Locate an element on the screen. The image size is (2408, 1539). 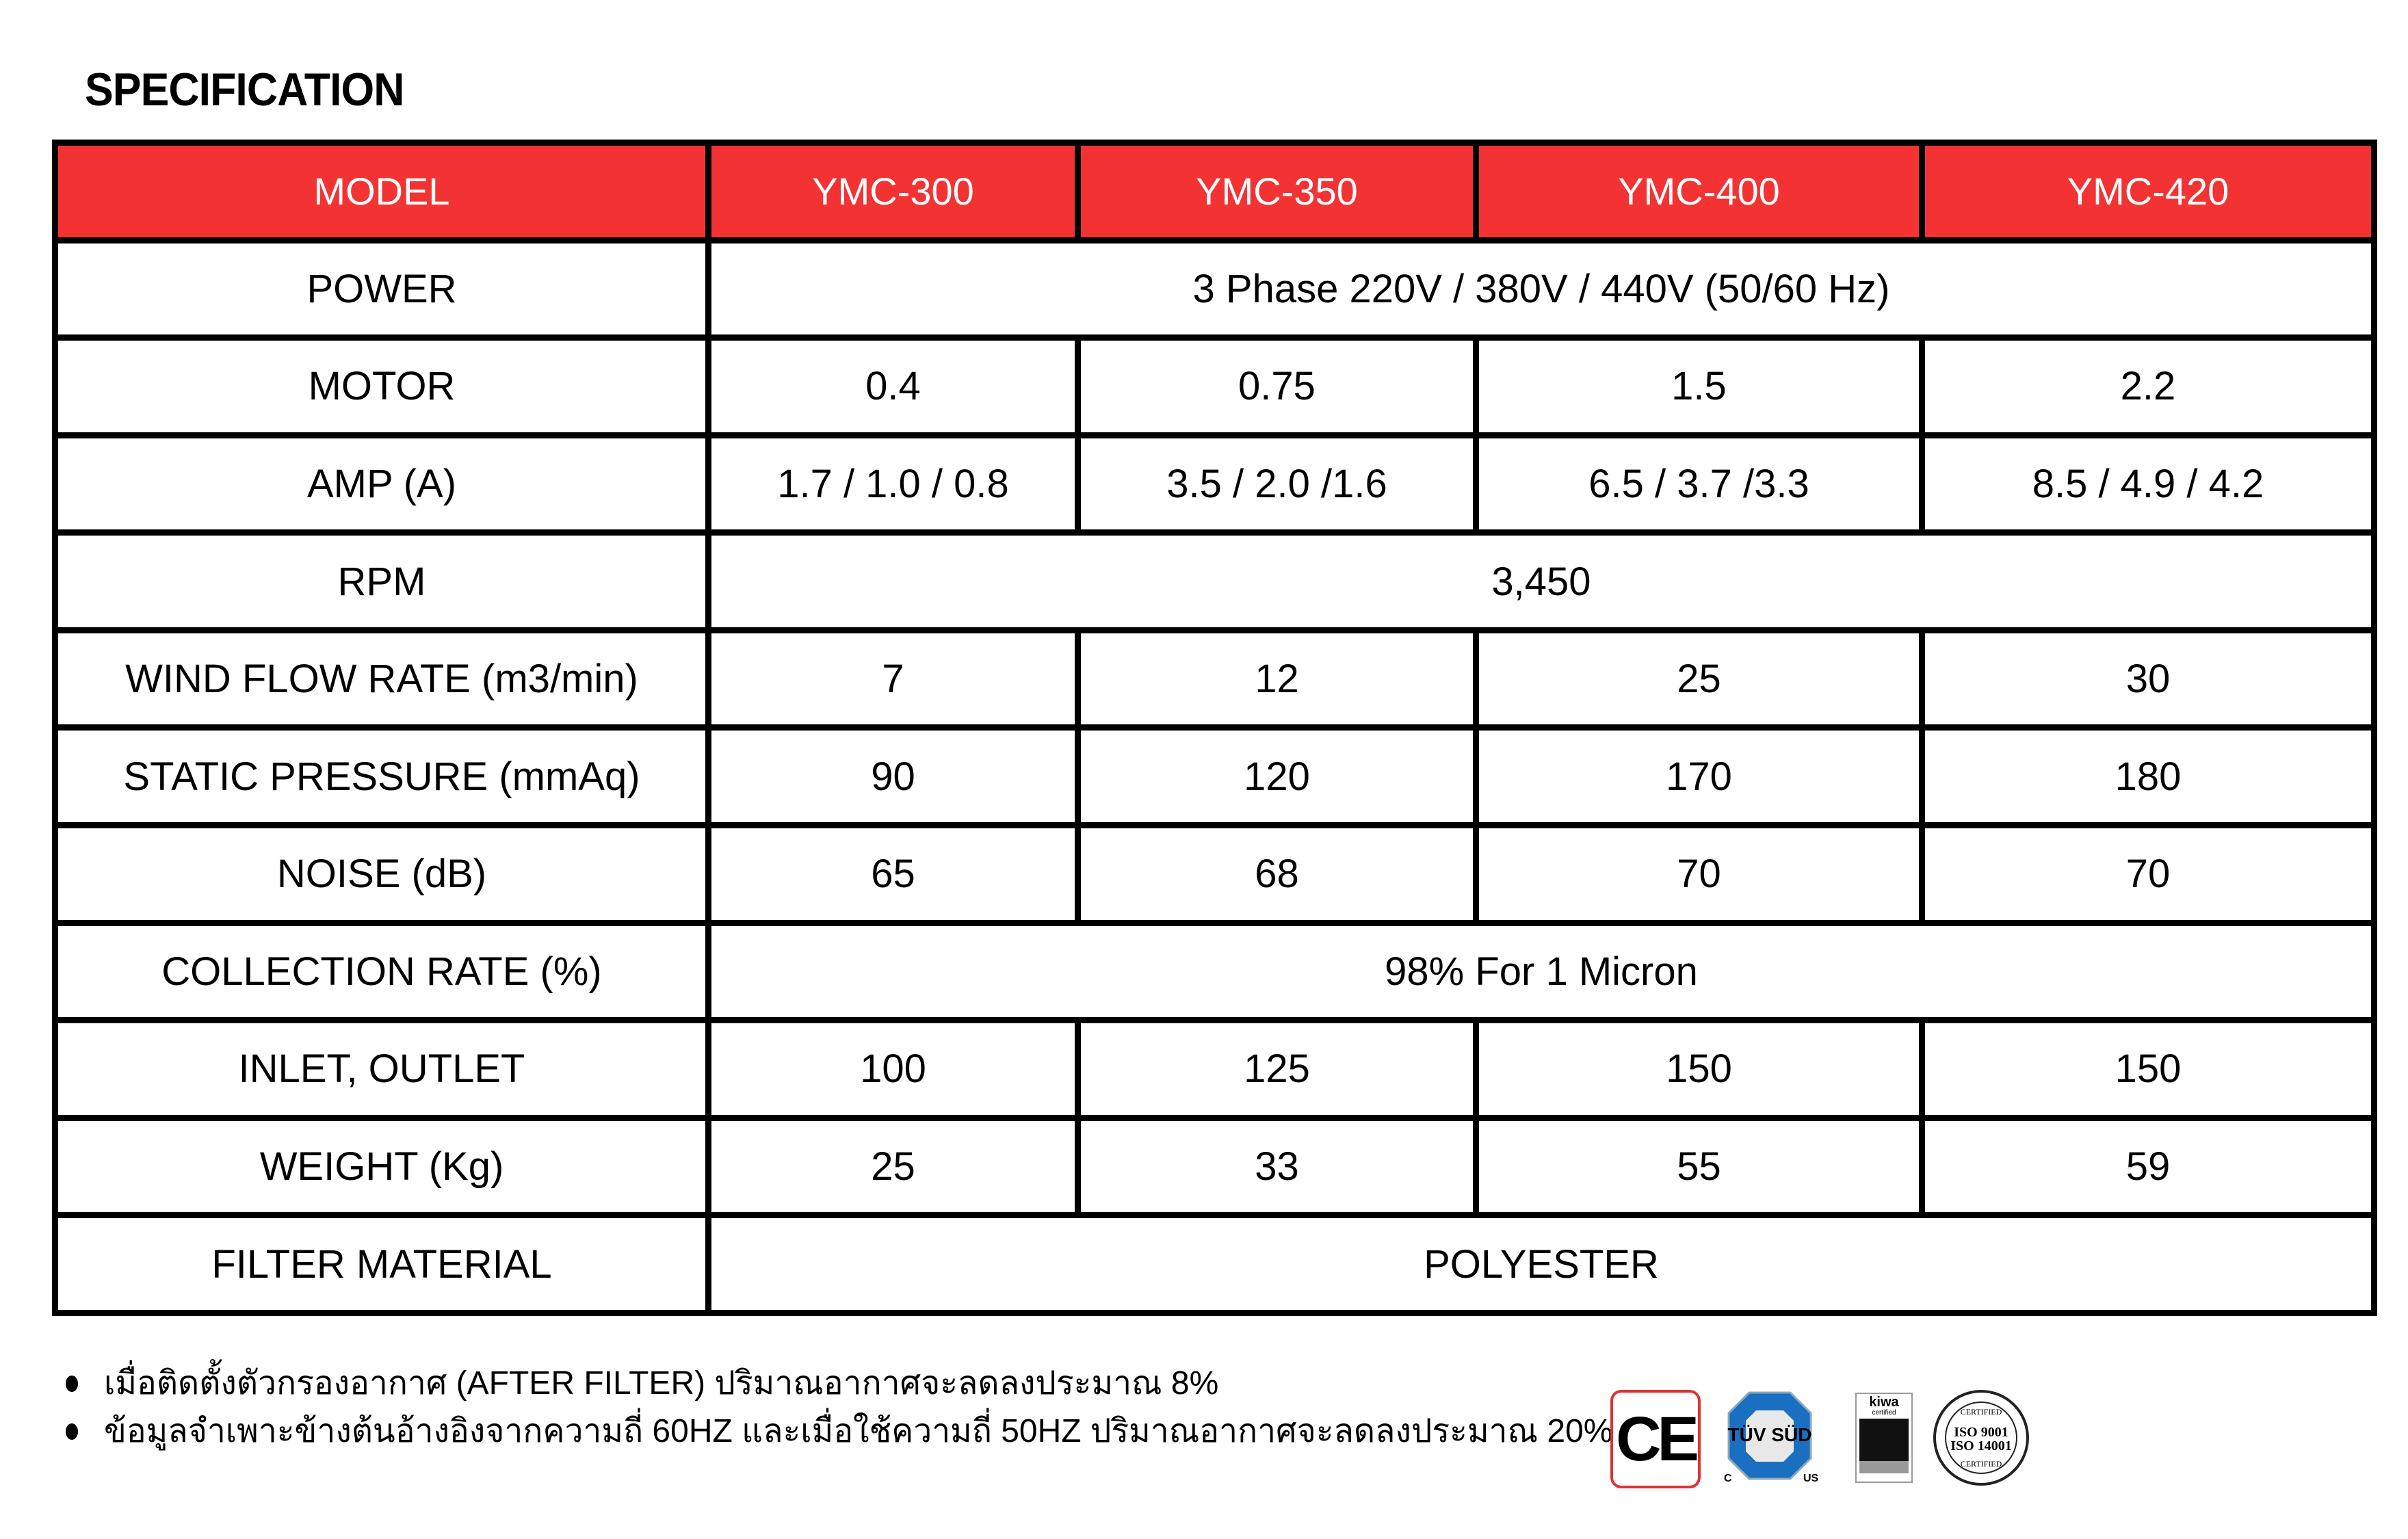
table-row: INLET, OUTLET 100 125 150 150 is located at coordinates (1214, 1069).